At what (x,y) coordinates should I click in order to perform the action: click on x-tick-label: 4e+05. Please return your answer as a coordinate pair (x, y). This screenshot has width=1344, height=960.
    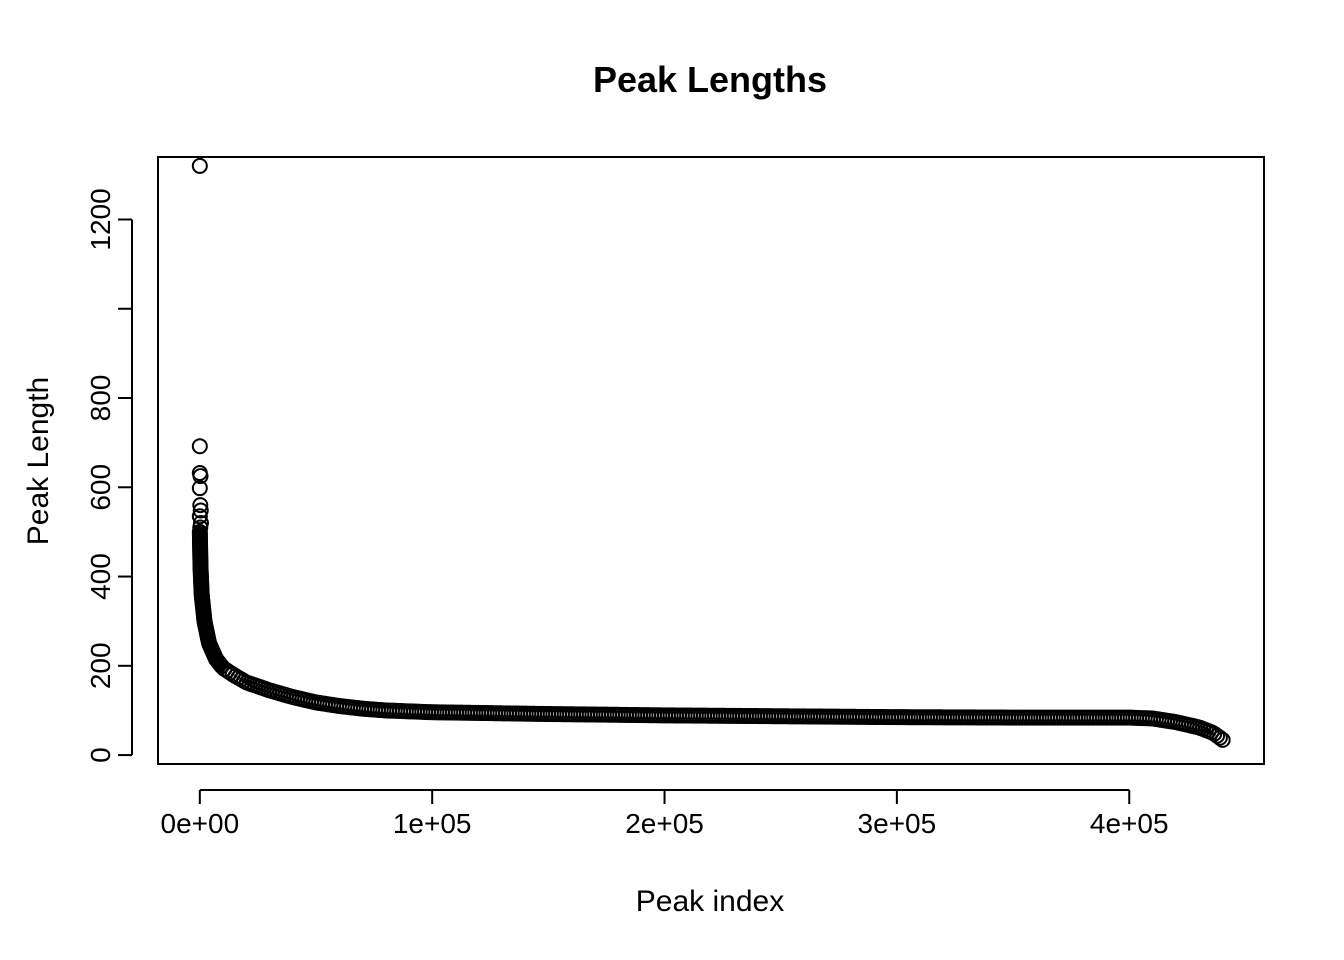
    Looking at the image, I should click on (1129, 823).